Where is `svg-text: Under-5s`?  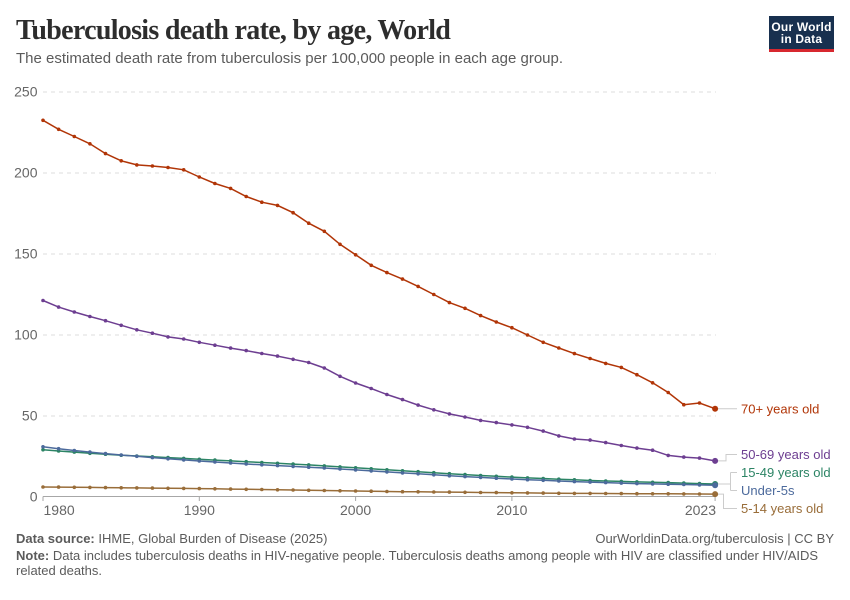
svg-text: Under-5s is located at coordinates (768, 490).